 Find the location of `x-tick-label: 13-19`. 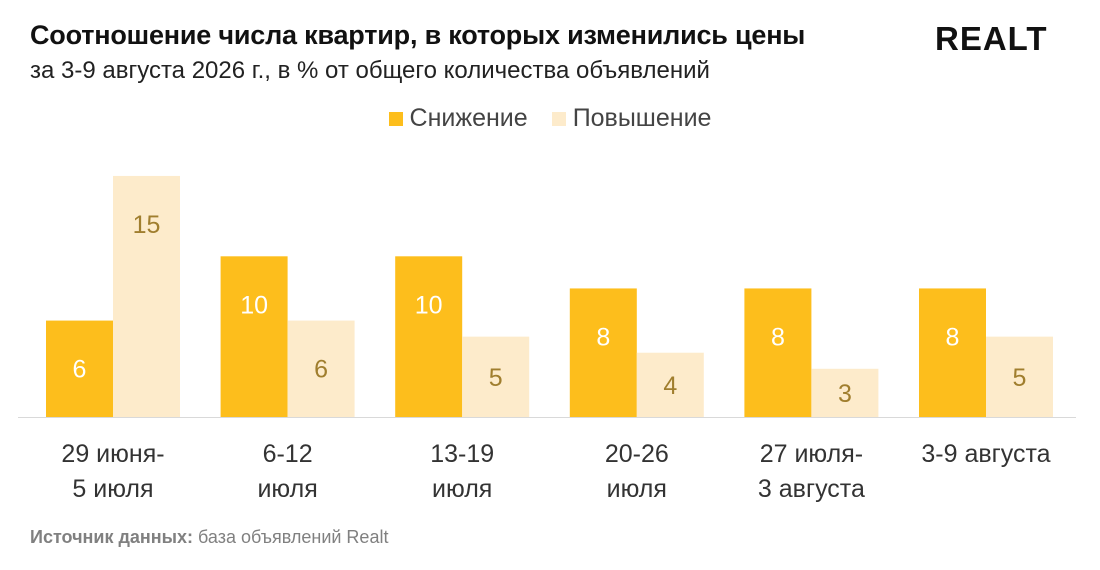

x-tick-label: 13-19 is located at coordinates (462, 454).